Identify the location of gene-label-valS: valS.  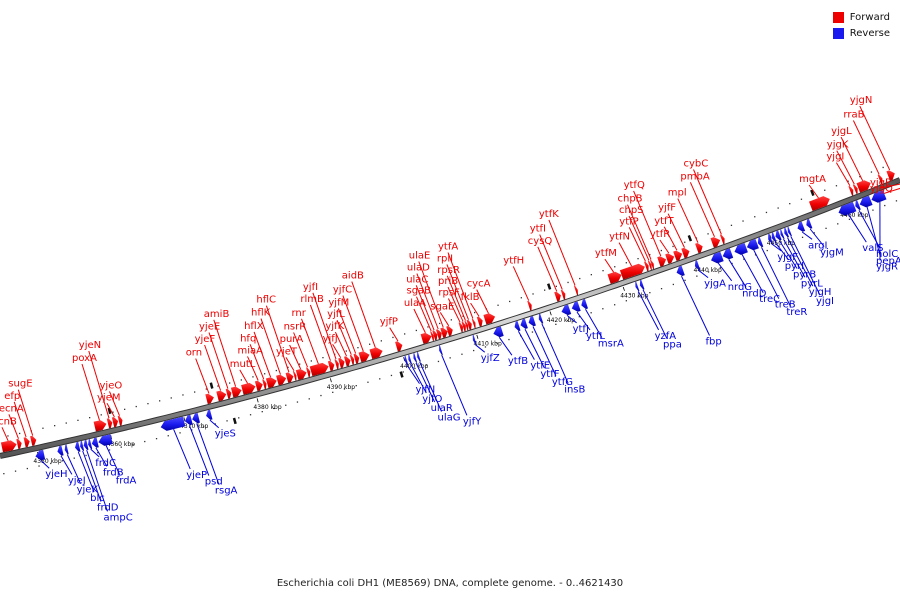
(872, 248).